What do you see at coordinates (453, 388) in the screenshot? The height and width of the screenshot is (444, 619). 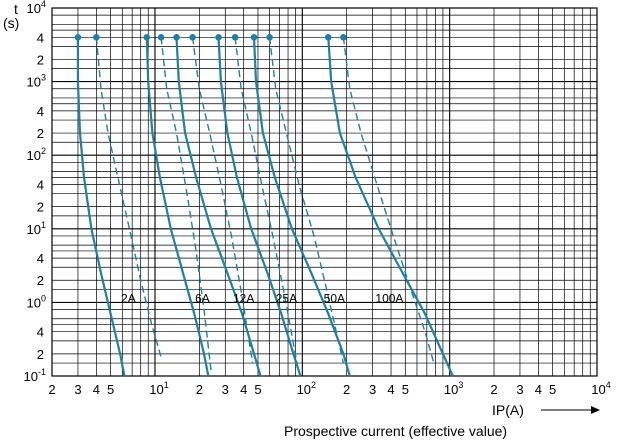 I see `x-tick-label: 10³` at bounding box center [453, 388].